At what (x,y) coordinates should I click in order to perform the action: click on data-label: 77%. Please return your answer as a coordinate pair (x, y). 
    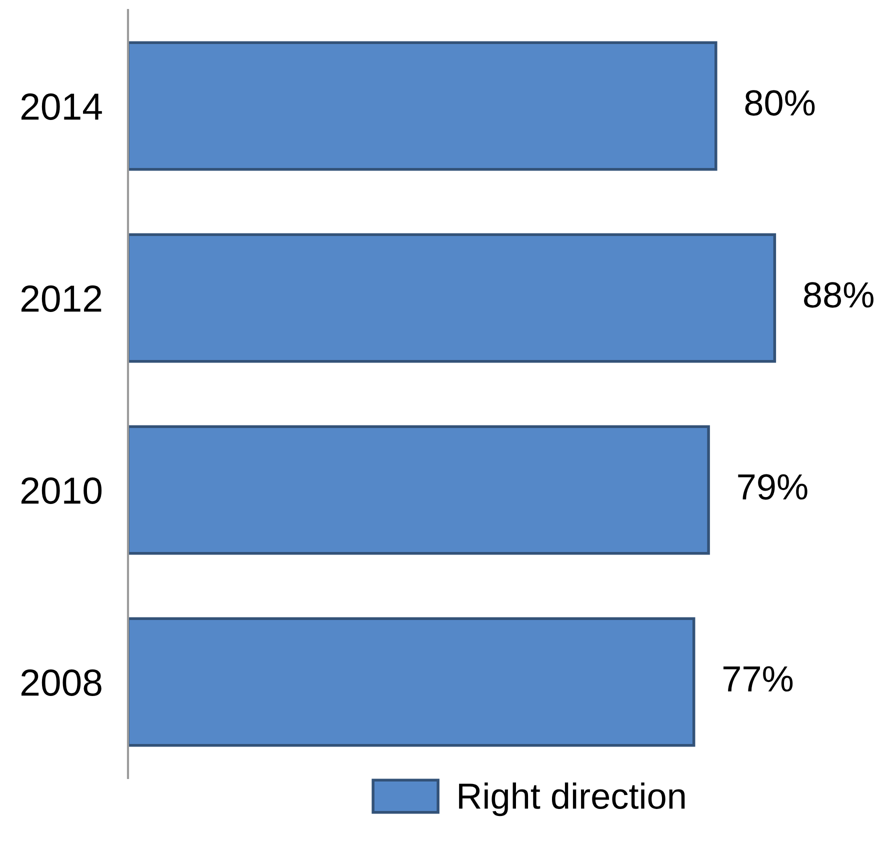
    Looking at the image, I should click on (758, 679).